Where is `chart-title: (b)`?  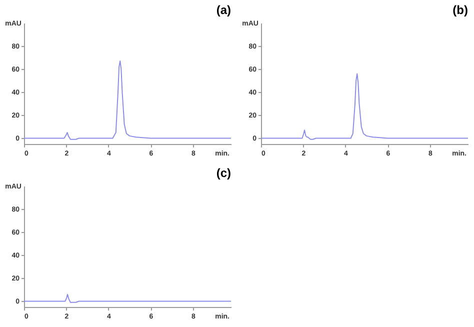 chart-title: (b) is located at coordinates (460, 10).